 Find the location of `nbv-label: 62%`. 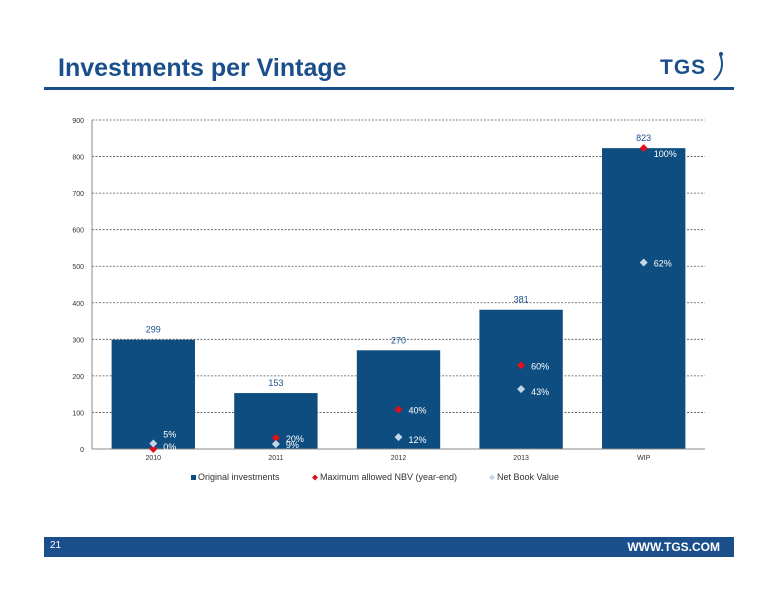

nbv-label: 62% is located at coordinates (663, 263).